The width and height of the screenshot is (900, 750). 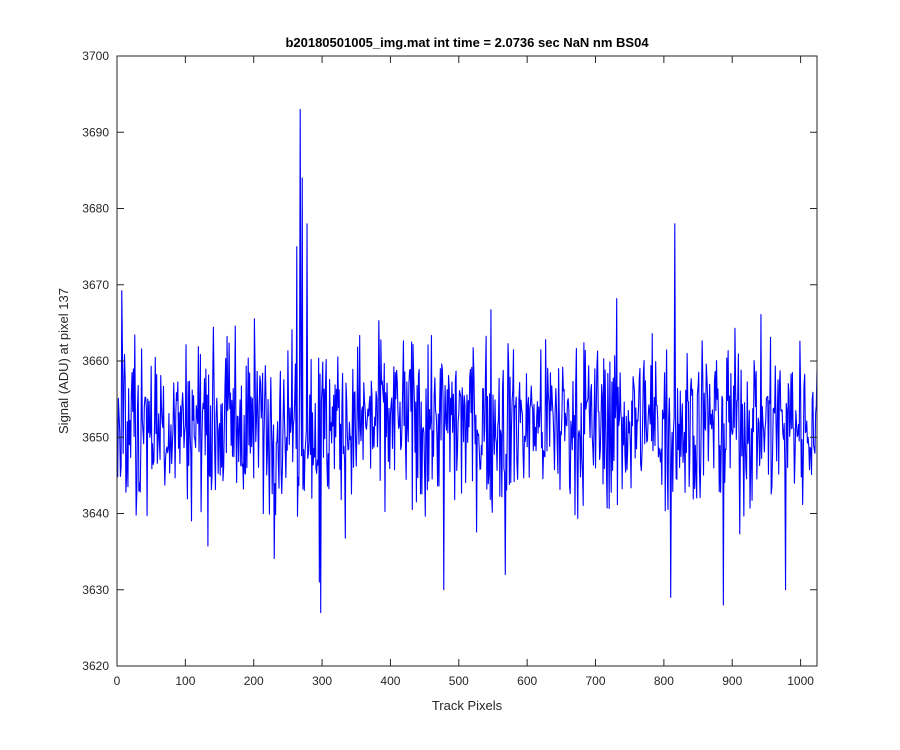 What do you see at coordinates (664, 681) in the screenshot?
I see `x-tick-label: 800` at bounding box center [664, 681].